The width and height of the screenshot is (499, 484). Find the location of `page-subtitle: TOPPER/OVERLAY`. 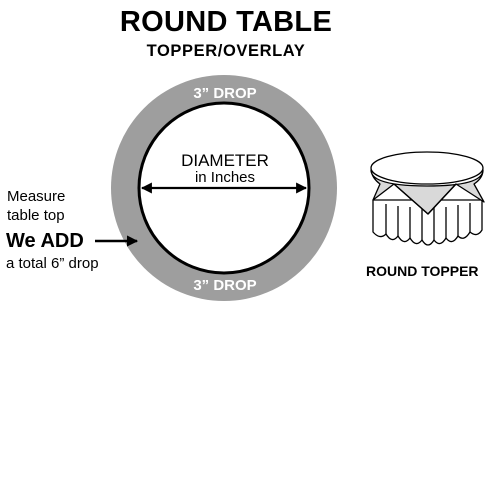

page-subtitle: TOPPER/OVERLAY is located at coordinates (226, 51).